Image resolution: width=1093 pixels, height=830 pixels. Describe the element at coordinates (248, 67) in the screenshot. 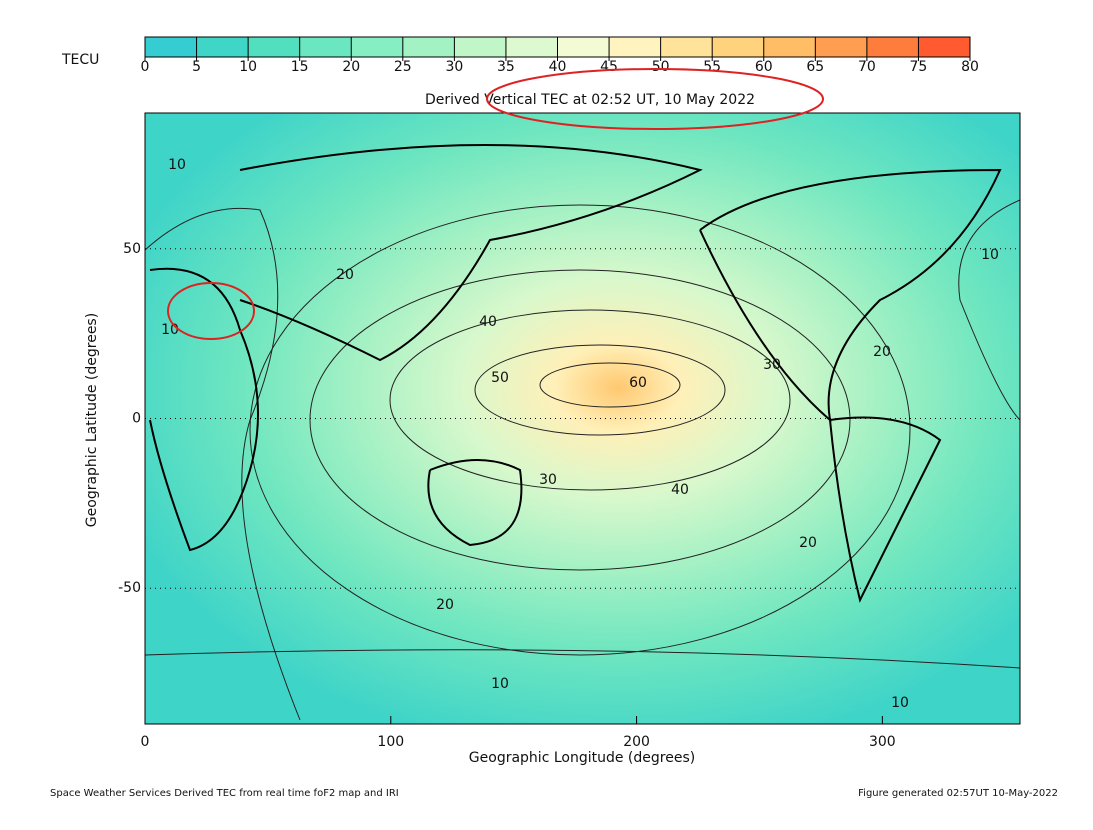

I see `colorbar-tick-label: 10` at that location.